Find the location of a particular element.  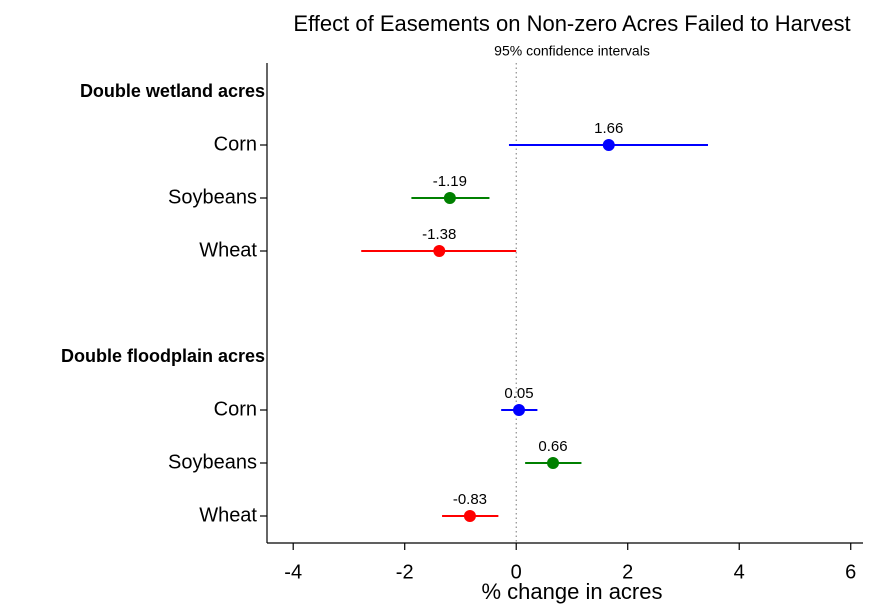

x-tick-label: 0 is located at coordinates (516, 572).